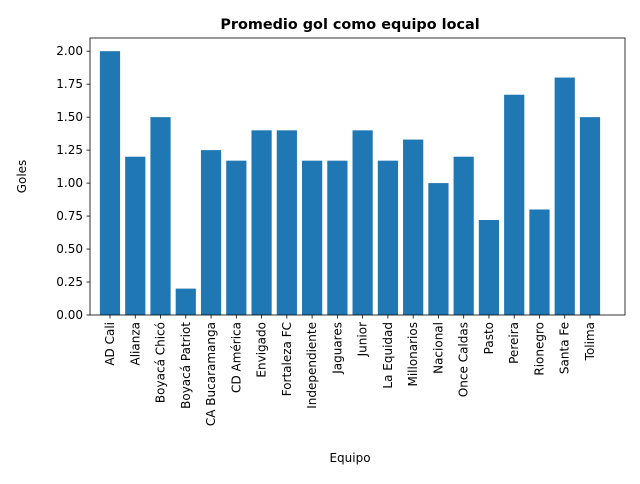 The width and height of the screenshot is (640, 484). I want to click on x-tick-label: Pasto, so click(489, 338).